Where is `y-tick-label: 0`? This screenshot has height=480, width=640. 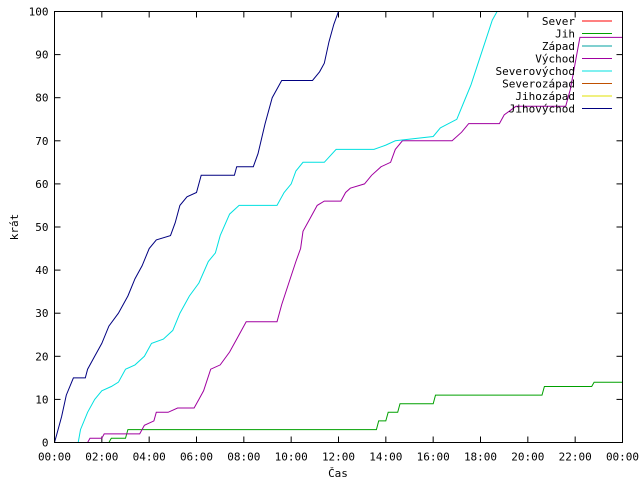
y-tick-label: 0 is located at coordinates (45, 443).